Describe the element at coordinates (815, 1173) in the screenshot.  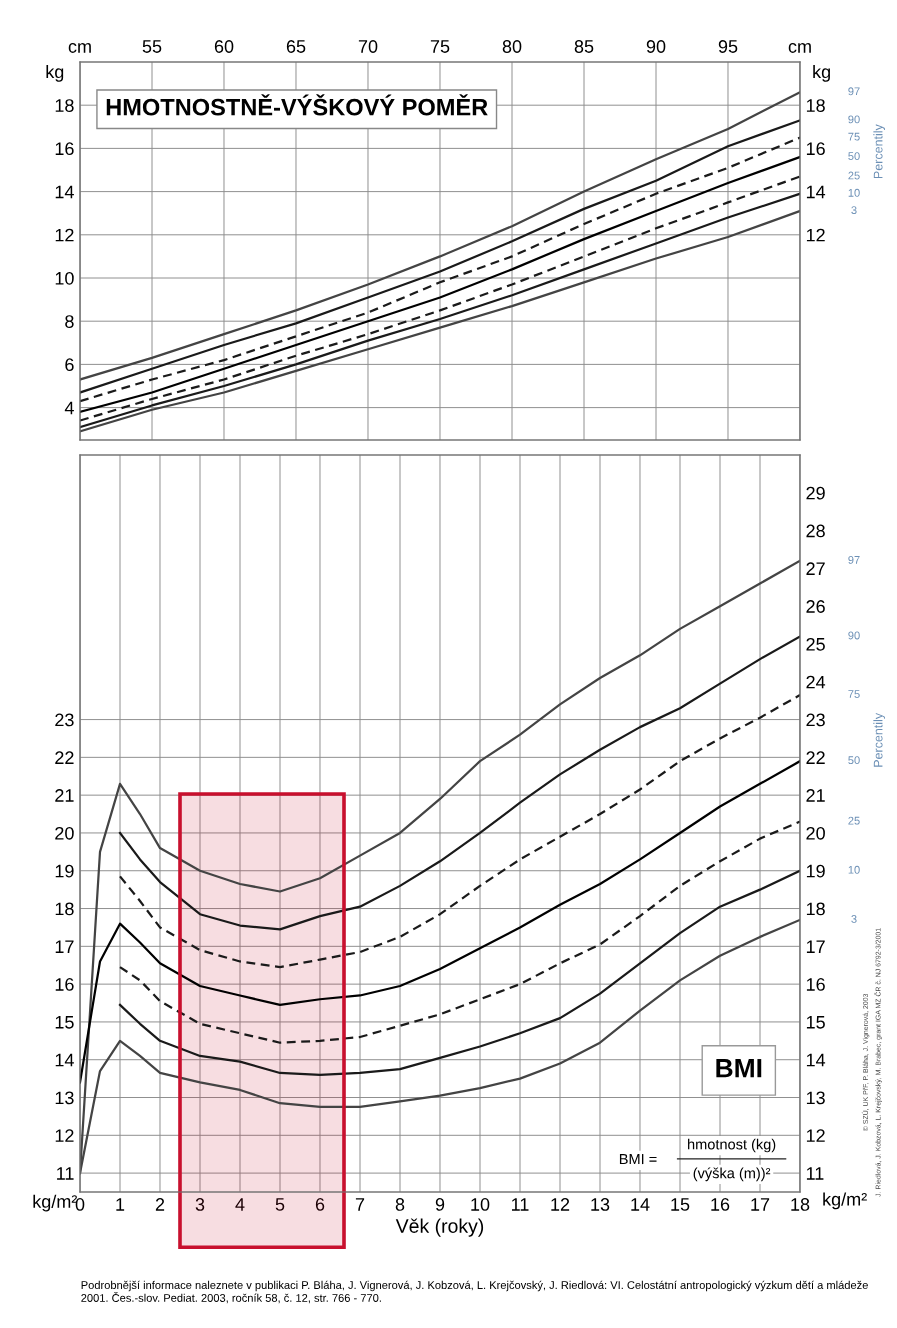
I see `y2-tick-label: 11` at that location.